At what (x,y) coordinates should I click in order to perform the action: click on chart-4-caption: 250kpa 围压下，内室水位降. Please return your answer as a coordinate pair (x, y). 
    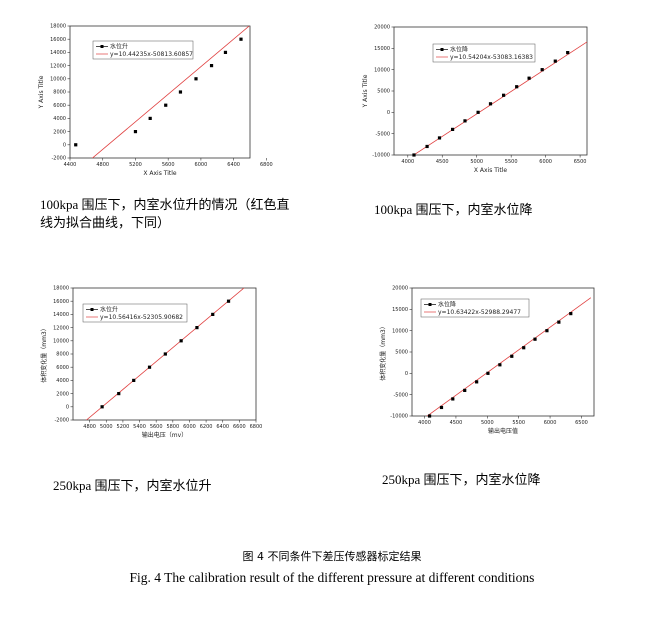
    Looking at the image, I should click on (461, 479).